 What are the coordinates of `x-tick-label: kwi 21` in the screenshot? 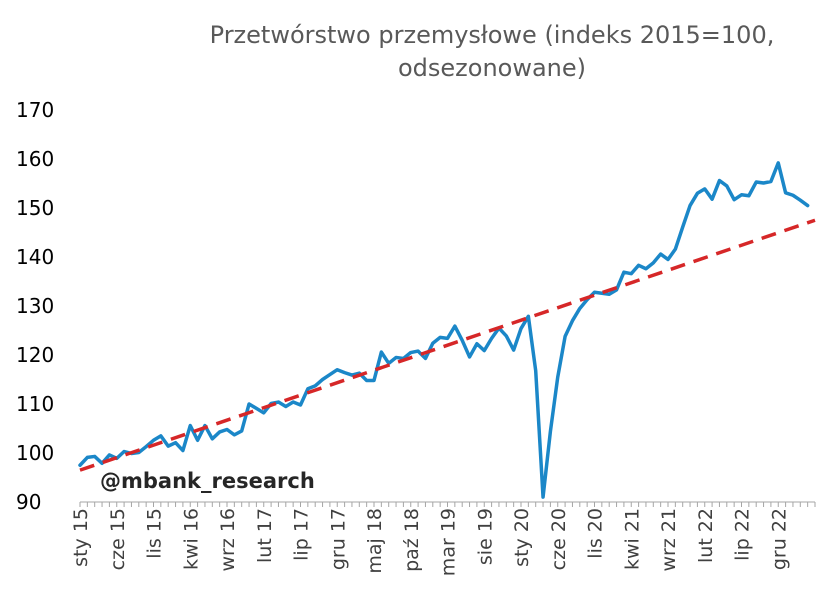 It's located at (632, 539).